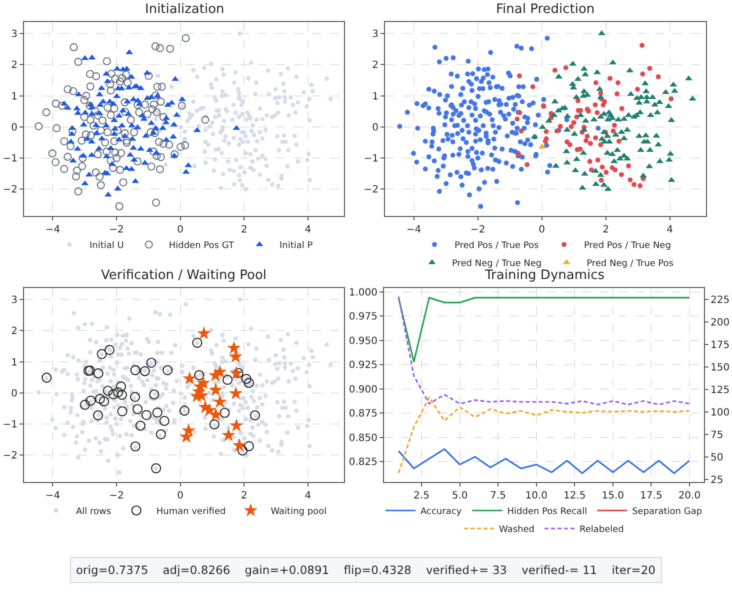  What do you see at coordinates (536, 496) in the screenshot?
I see `x-tick-label: 10.0` at bounding box center [536, 496].